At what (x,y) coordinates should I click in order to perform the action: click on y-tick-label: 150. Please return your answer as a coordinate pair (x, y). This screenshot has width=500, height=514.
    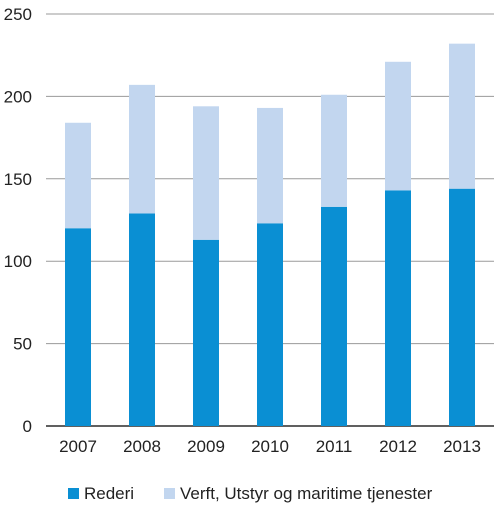
    Looking at the image, I should click on (18, 179).